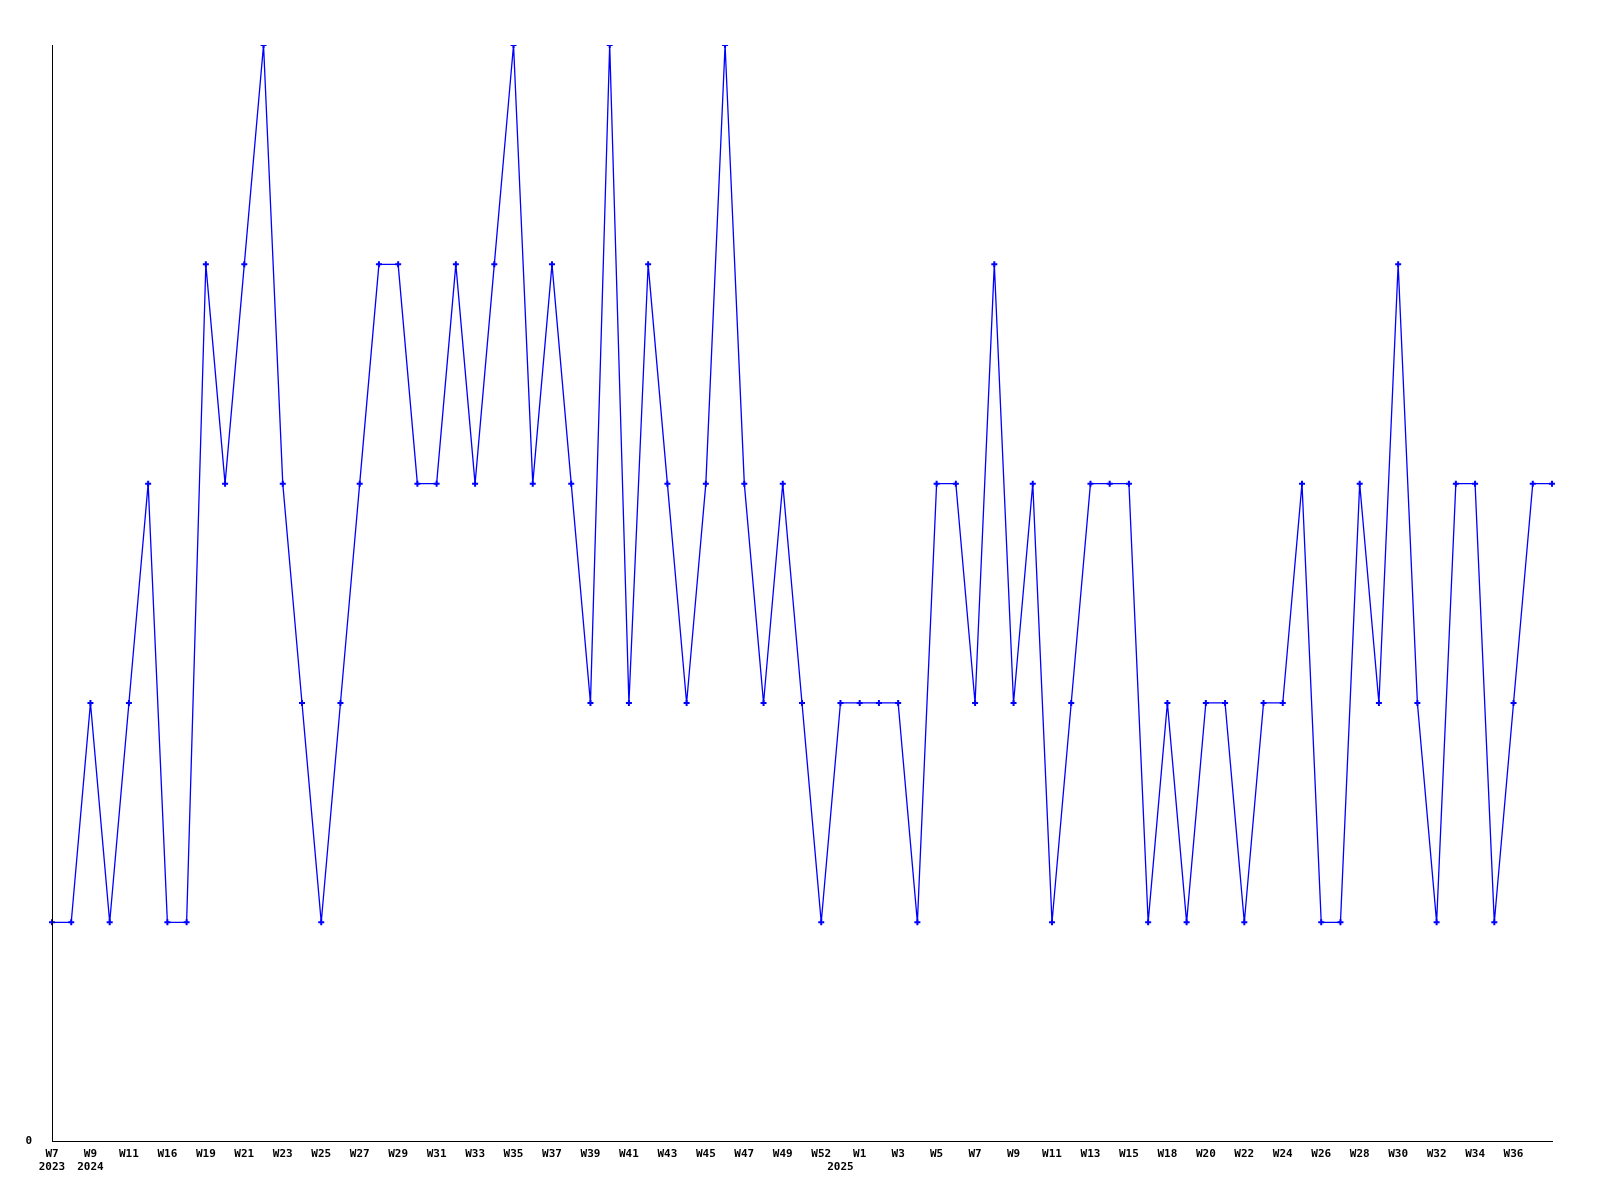  Describe the element at coordinates (1436, 1154) in the screenshot. I see `x-tick-label: W32` at that location.